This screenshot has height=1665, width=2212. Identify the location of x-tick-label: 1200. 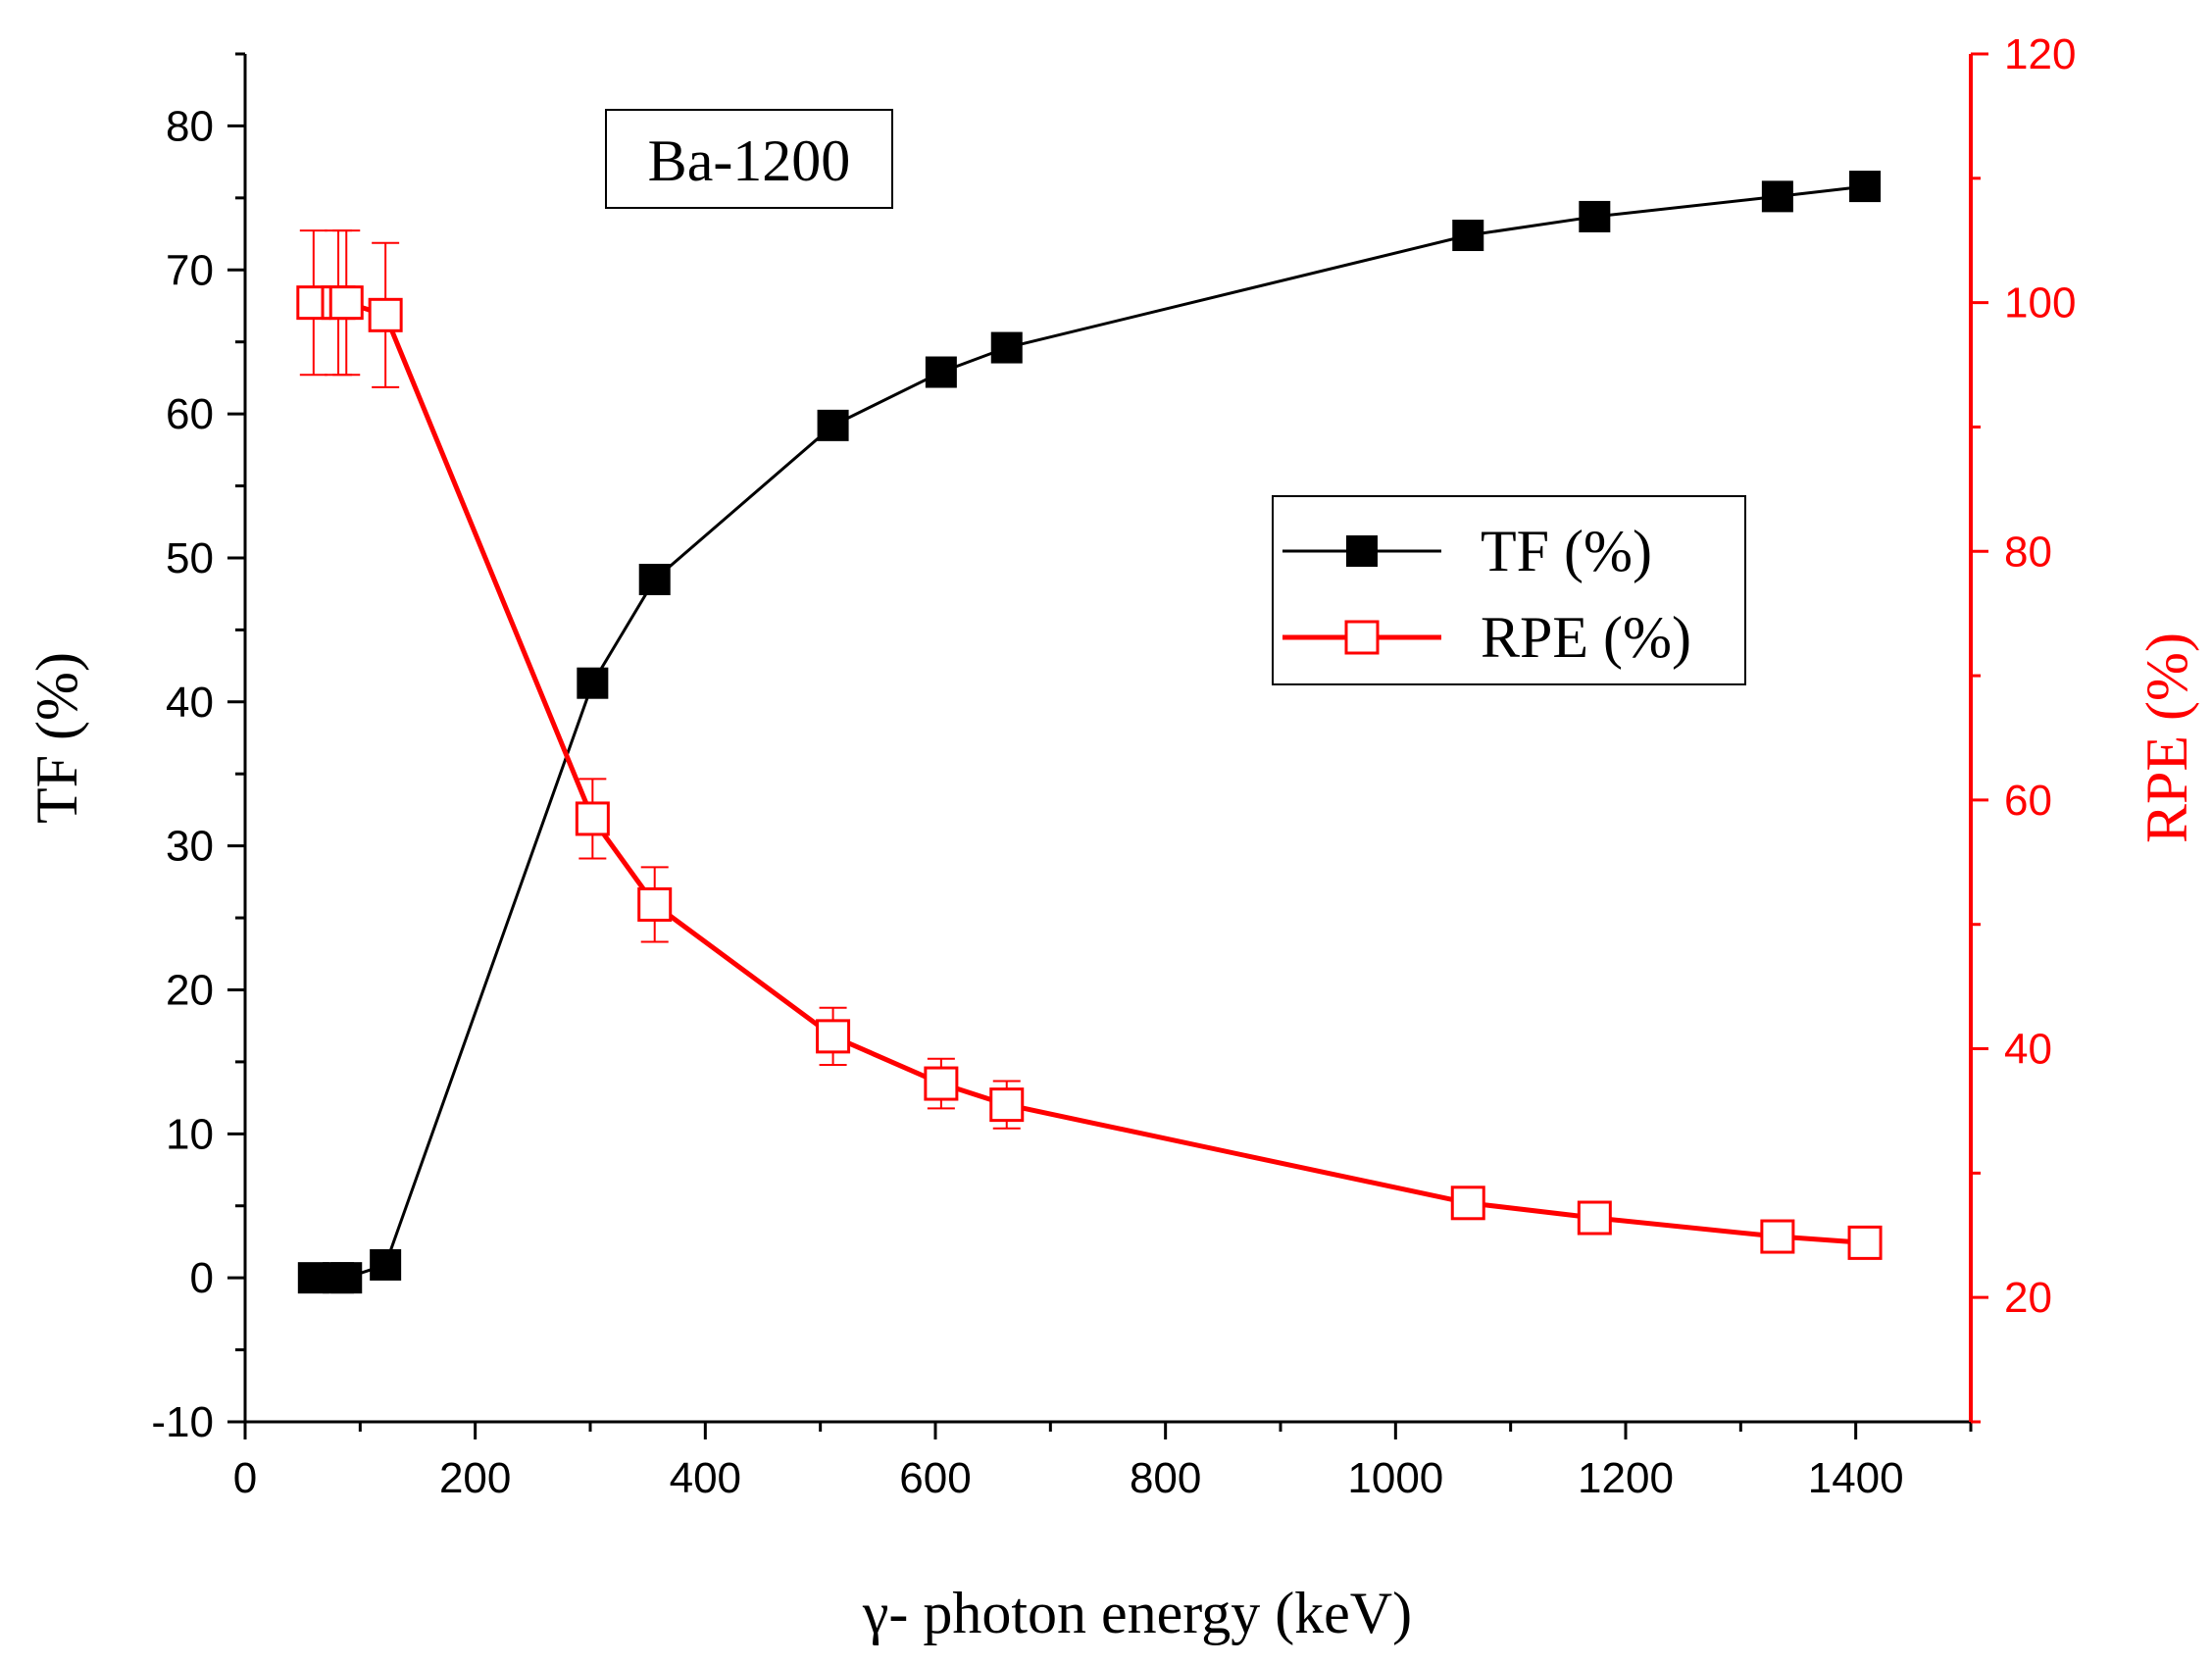
(1626, 1478).